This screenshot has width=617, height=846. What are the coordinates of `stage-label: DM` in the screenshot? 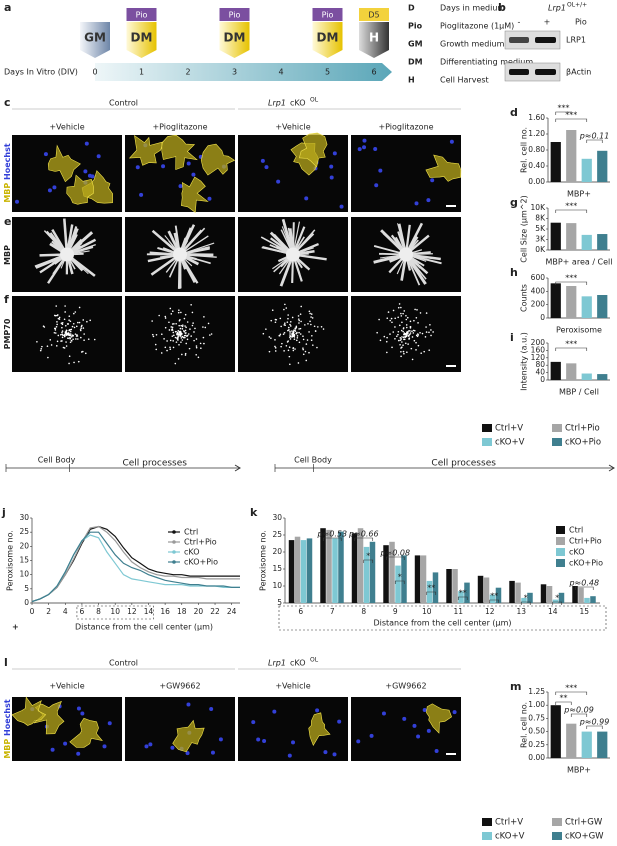 It's located at (235, 38).